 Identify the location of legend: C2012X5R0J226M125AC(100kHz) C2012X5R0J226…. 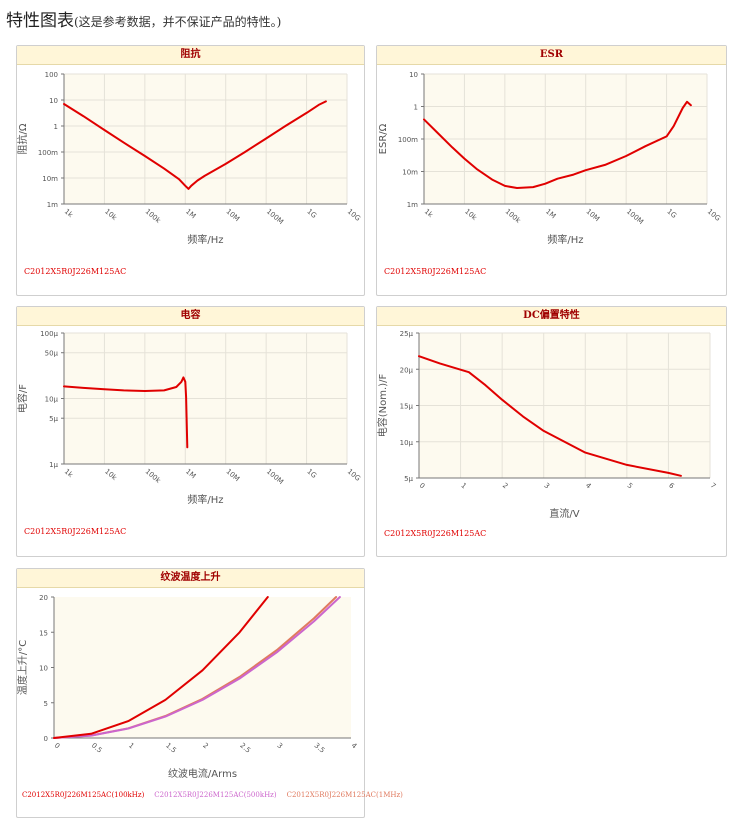
(217, 795).